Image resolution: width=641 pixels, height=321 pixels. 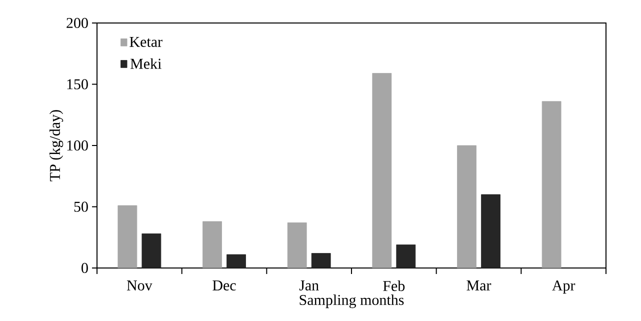 I want to click on x-tick-label: Apr, so click(x=564, y=287).